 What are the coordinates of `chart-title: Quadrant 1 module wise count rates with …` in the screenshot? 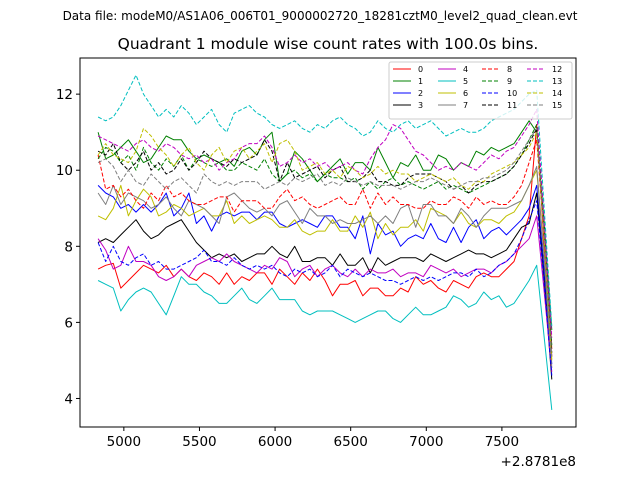 It's located at (328, 44).